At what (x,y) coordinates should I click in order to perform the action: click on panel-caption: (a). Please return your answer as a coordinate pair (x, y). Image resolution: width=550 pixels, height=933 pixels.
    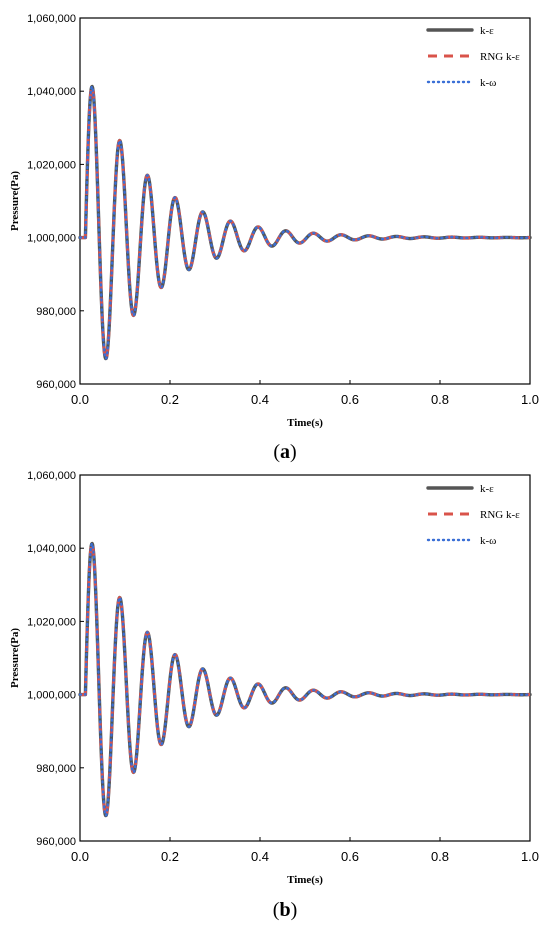
    Looking at the image, I should click on (284, 452).